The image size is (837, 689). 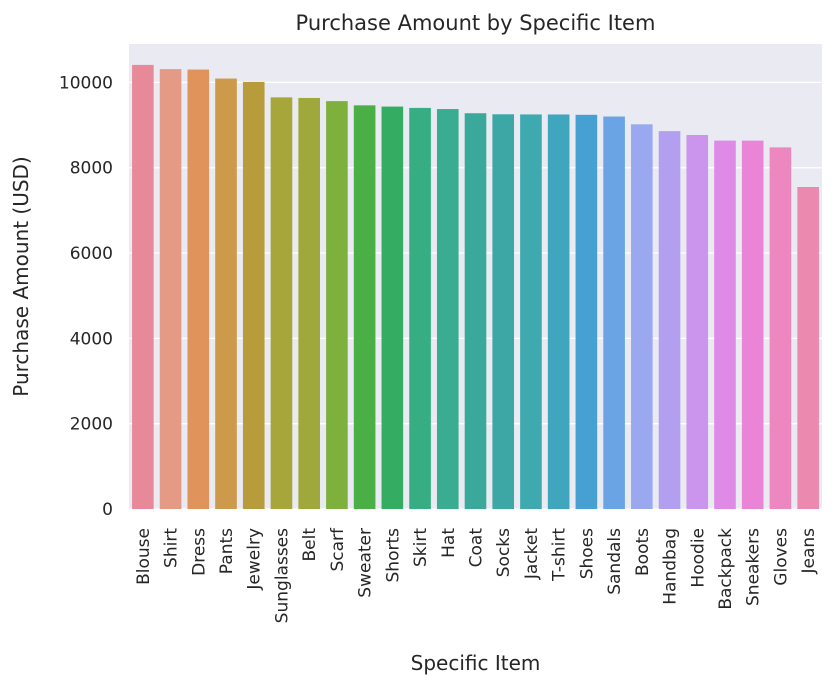 What do you see at coordinates (172, 548) in the screenshot?
I see `x-tick-label: Shirt` at bounding box center [172, 548].